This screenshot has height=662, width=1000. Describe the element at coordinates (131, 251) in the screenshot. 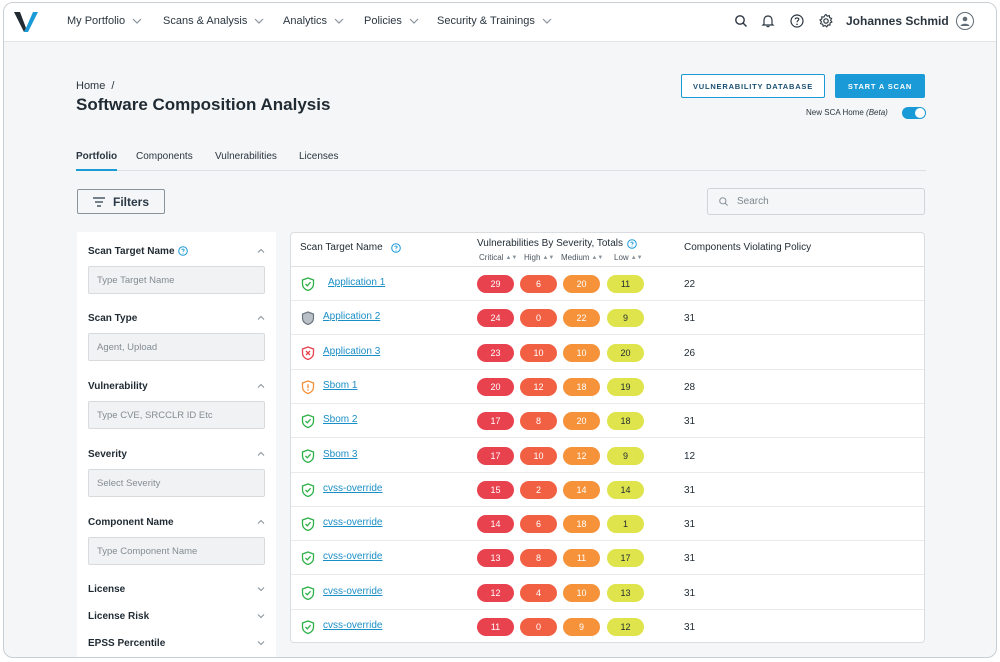

I see `filter-title-text: Scan Target Name` at that location.